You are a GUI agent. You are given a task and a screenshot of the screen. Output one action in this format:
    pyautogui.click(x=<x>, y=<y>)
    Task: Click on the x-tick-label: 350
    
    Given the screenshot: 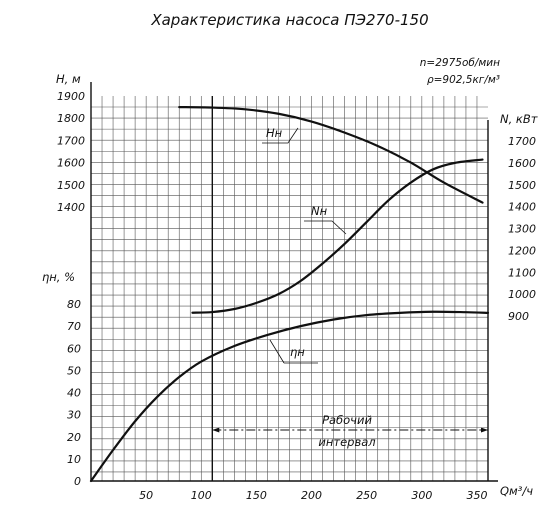 What is the action you would take?
    pyautogui.click(x=476, y=495)
    